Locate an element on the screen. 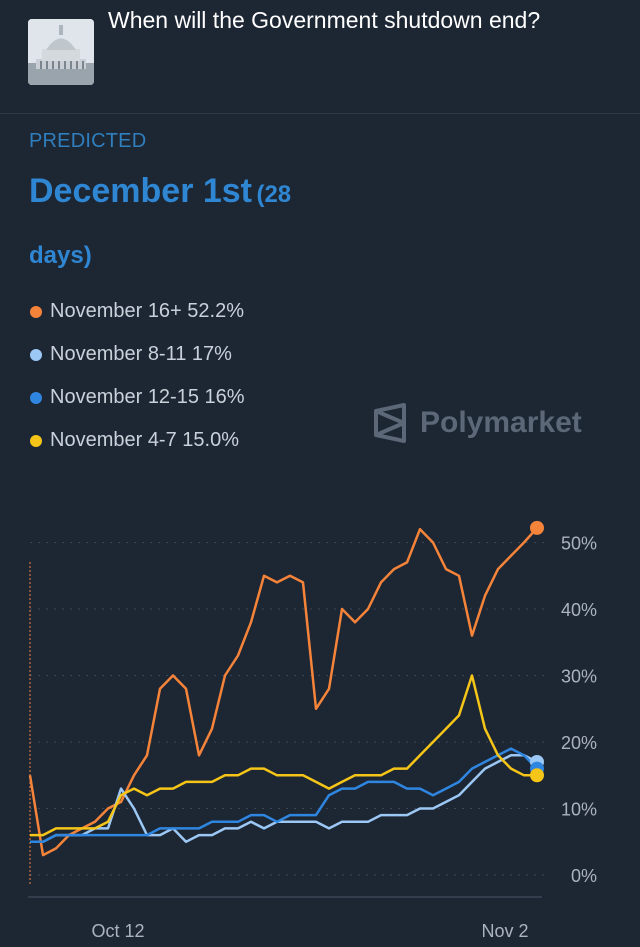 The width and height of the screenshot is (640, 947). legend-item: November 8-11 17% is located at coordinates (137, 354).